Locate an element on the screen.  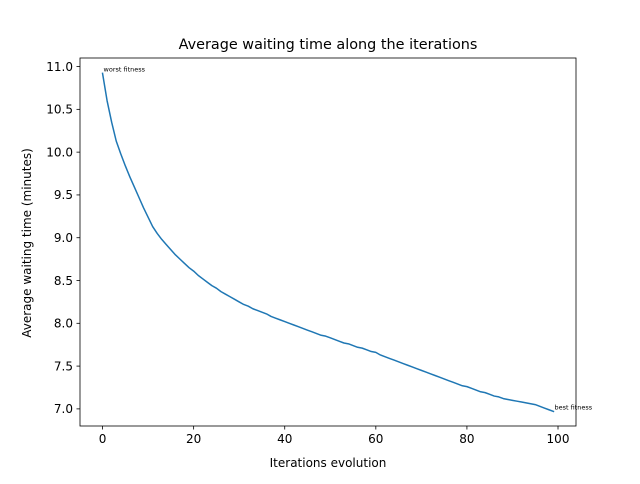
x-tick-label: 0 is located at coordinates (103, 439).